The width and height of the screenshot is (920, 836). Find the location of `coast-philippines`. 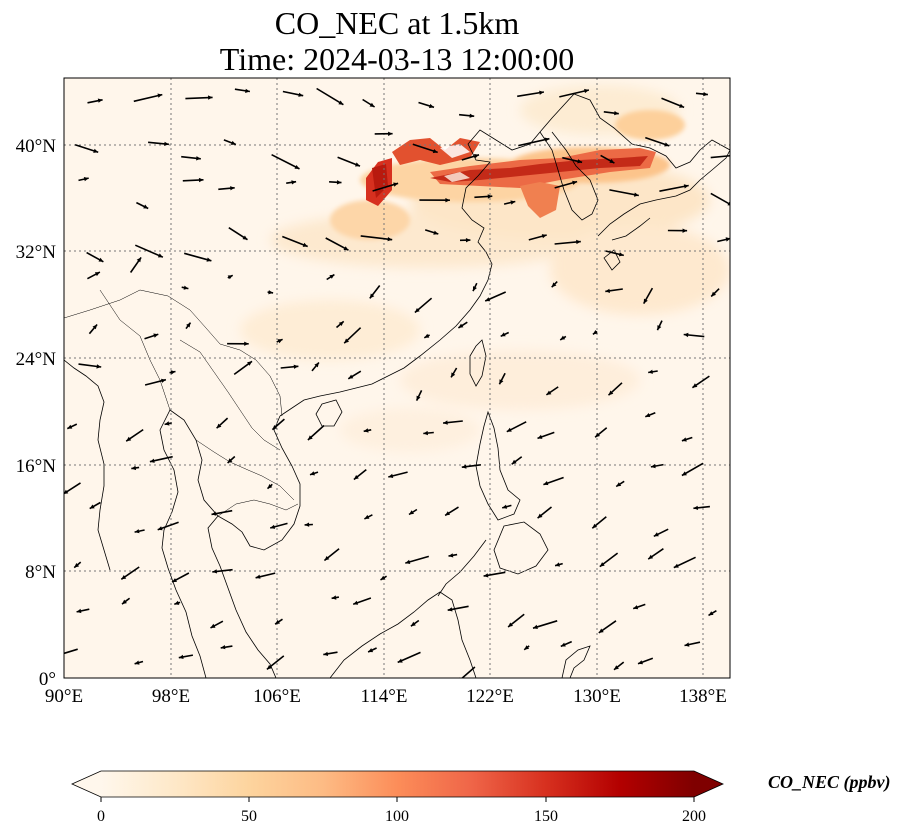

coast-philippines is located at coordinates (493, 503).